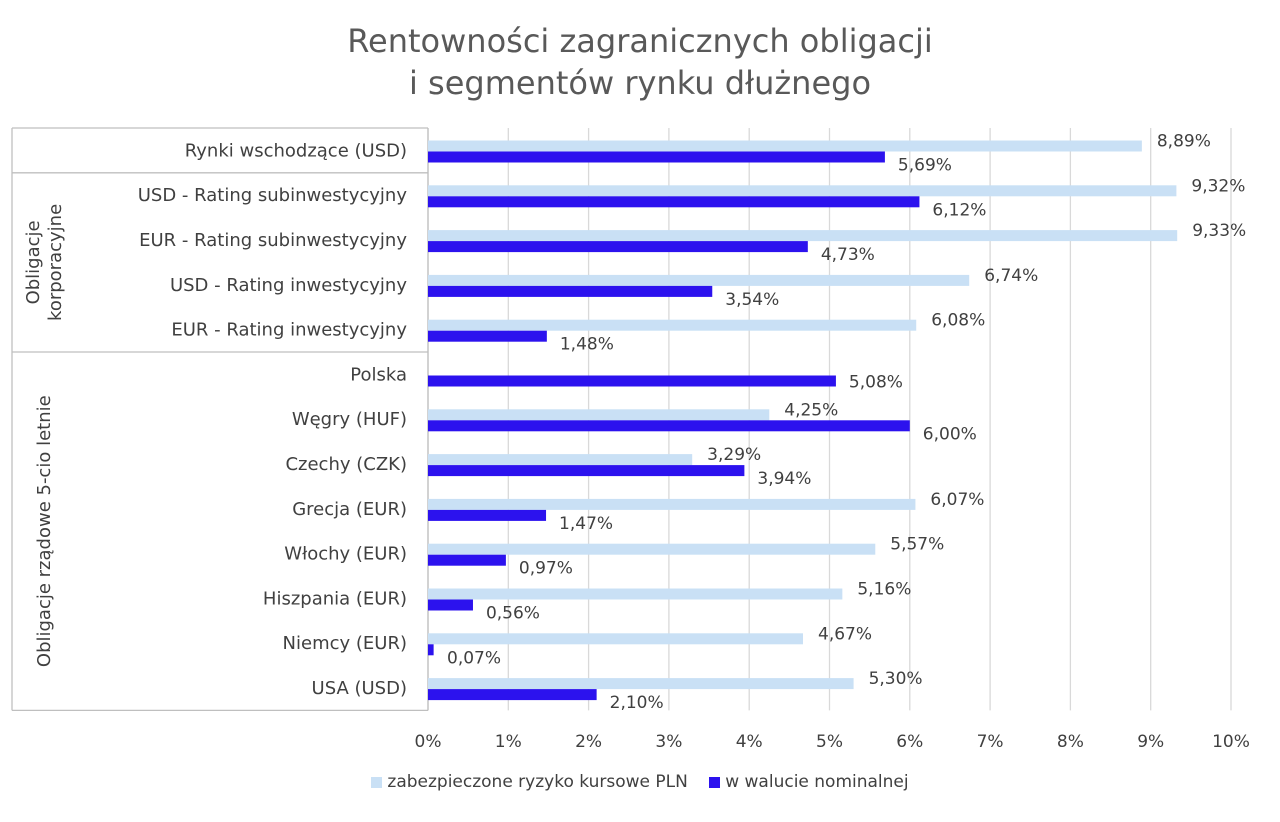  I want to click on x-tick-label: 2%, so click(588, 742).